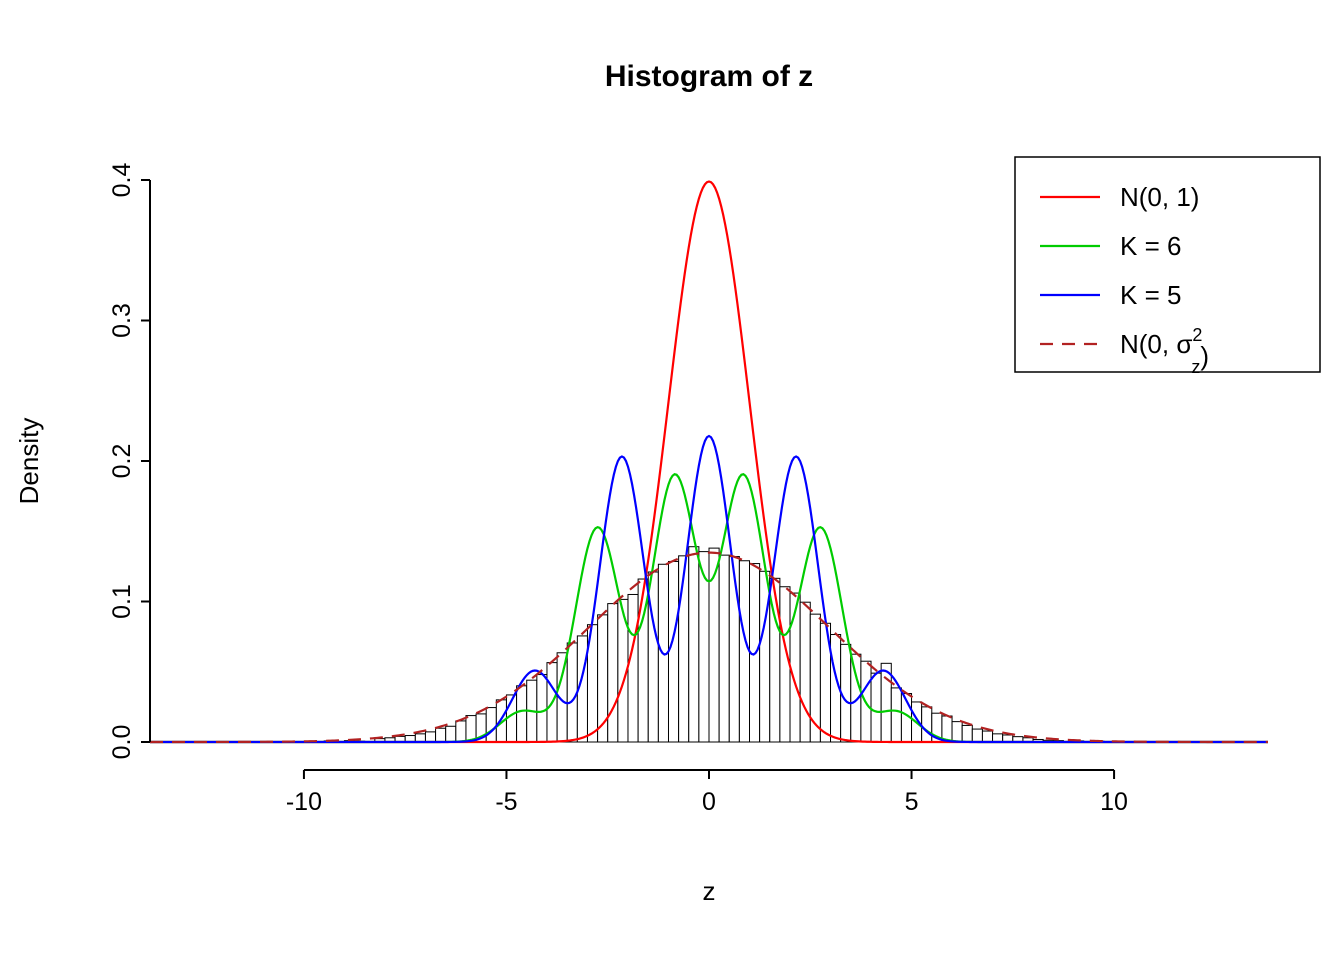 This screenshot has width=1344, height=960. I want to click on y-tick-label: 0.0, so click(122, 742).